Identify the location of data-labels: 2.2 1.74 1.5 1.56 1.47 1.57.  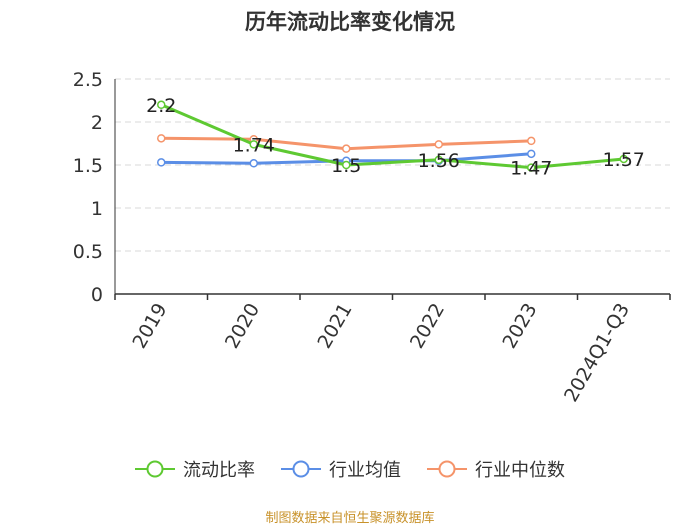
(395, 137).